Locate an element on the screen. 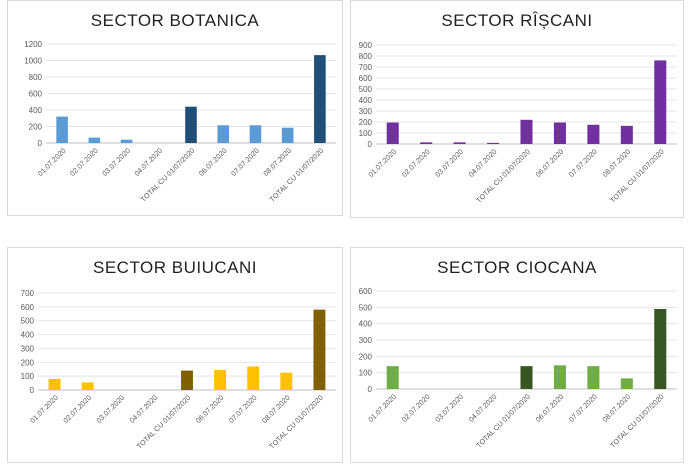 The width and height of the screenshot is (689, 467). chart-title: SECTOR CIOCANA is located at coordinates (517, 267).